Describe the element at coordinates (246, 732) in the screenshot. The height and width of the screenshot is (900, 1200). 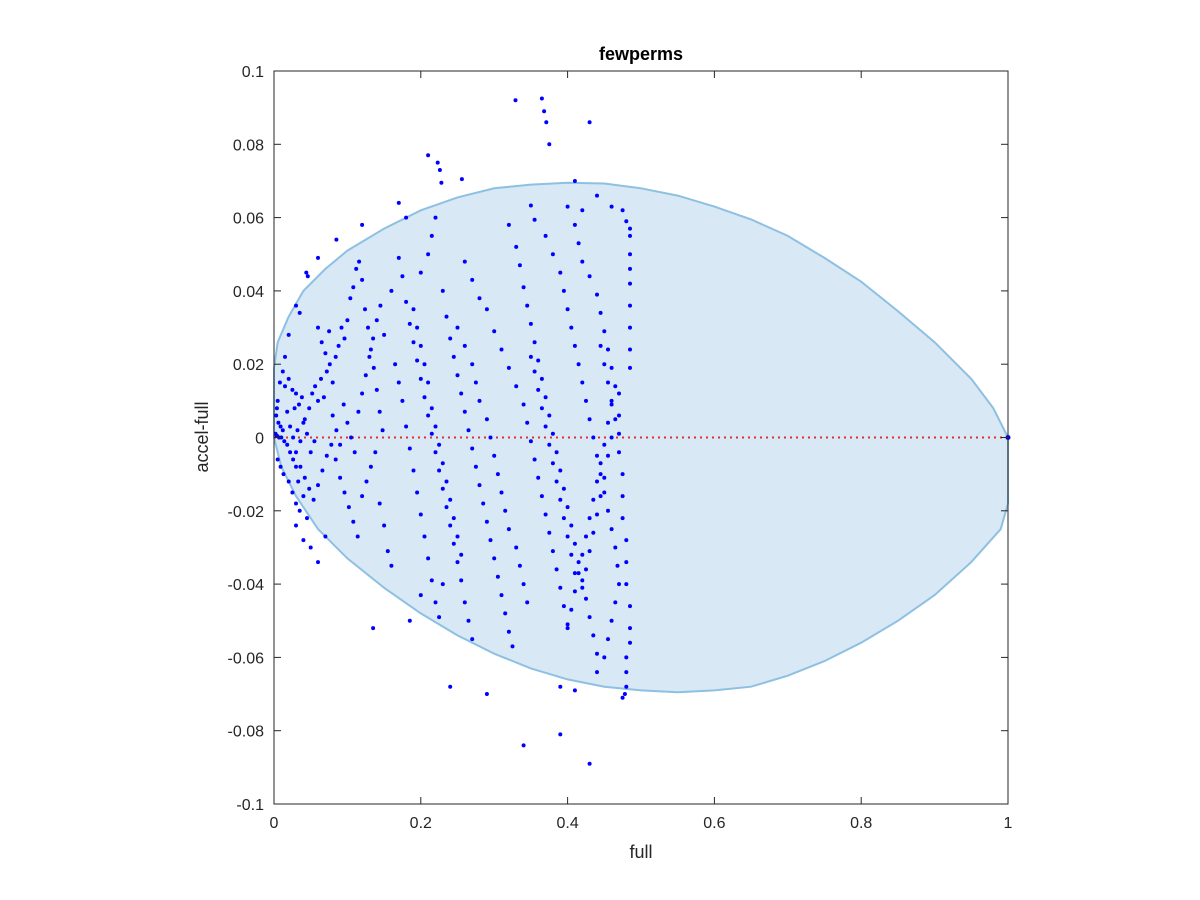
I see `y-tick-label: -0.08` at that location.